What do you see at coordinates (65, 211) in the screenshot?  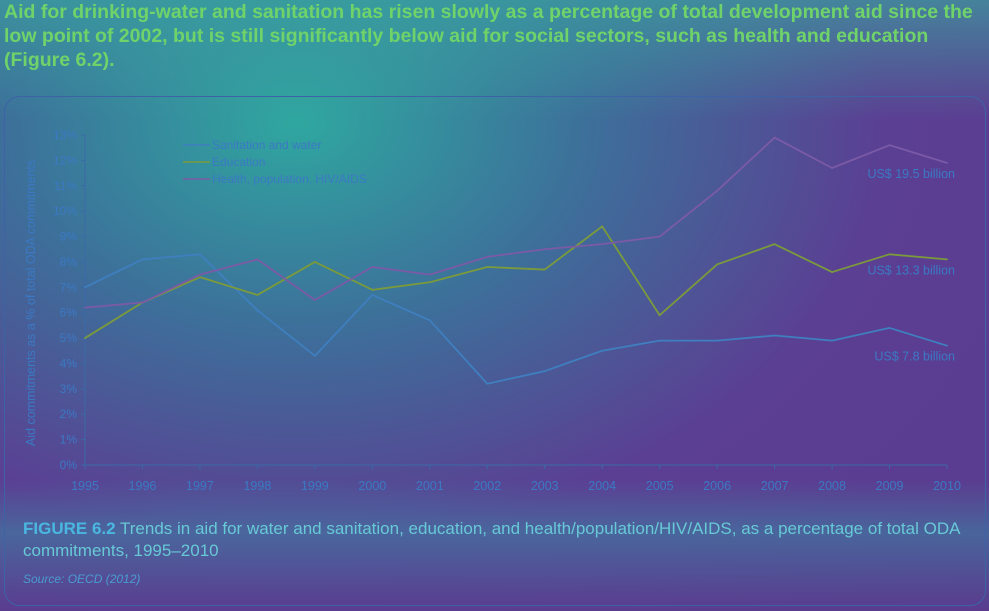 I see `y-tick-label: 10%` at bounding box center [65, 211].